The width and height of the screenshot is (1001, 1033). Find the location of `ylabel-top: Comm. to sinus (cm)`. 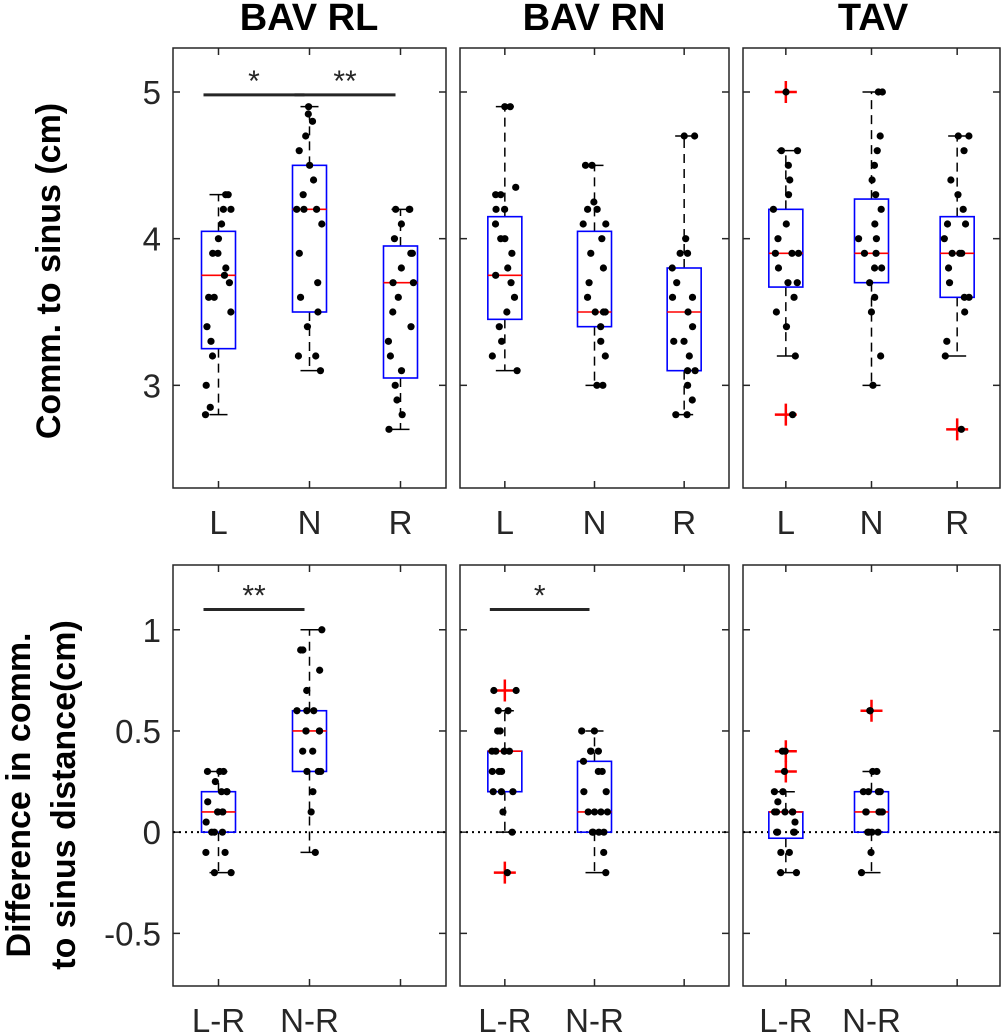

ylabel-top: Comm. to sinus (cm) is located at coordinates (49, 271).